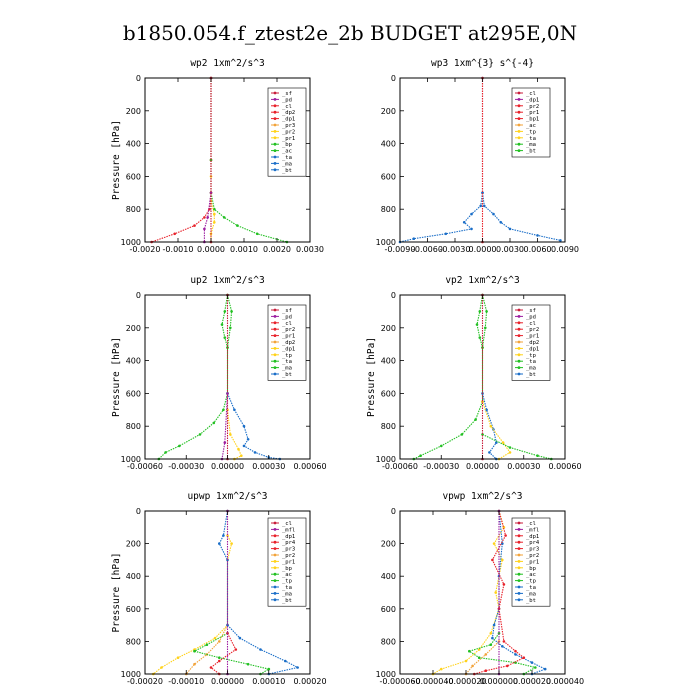 This screenshot has width=700, height=700. I want to click on x-tick-label: 0.00030, so click(523, 466).